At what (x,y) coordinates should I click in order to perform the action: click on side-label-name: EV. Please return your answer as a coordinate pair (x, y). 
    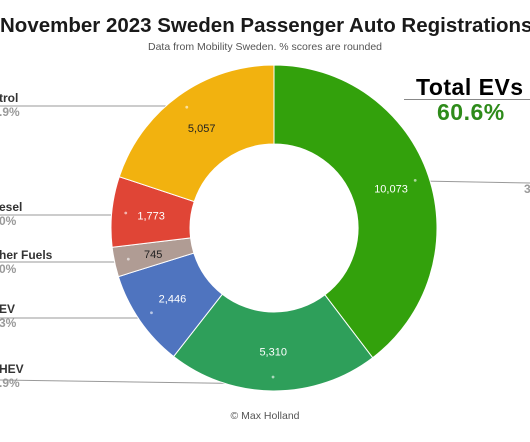
    Looking at the image, I should click on (7, 309).